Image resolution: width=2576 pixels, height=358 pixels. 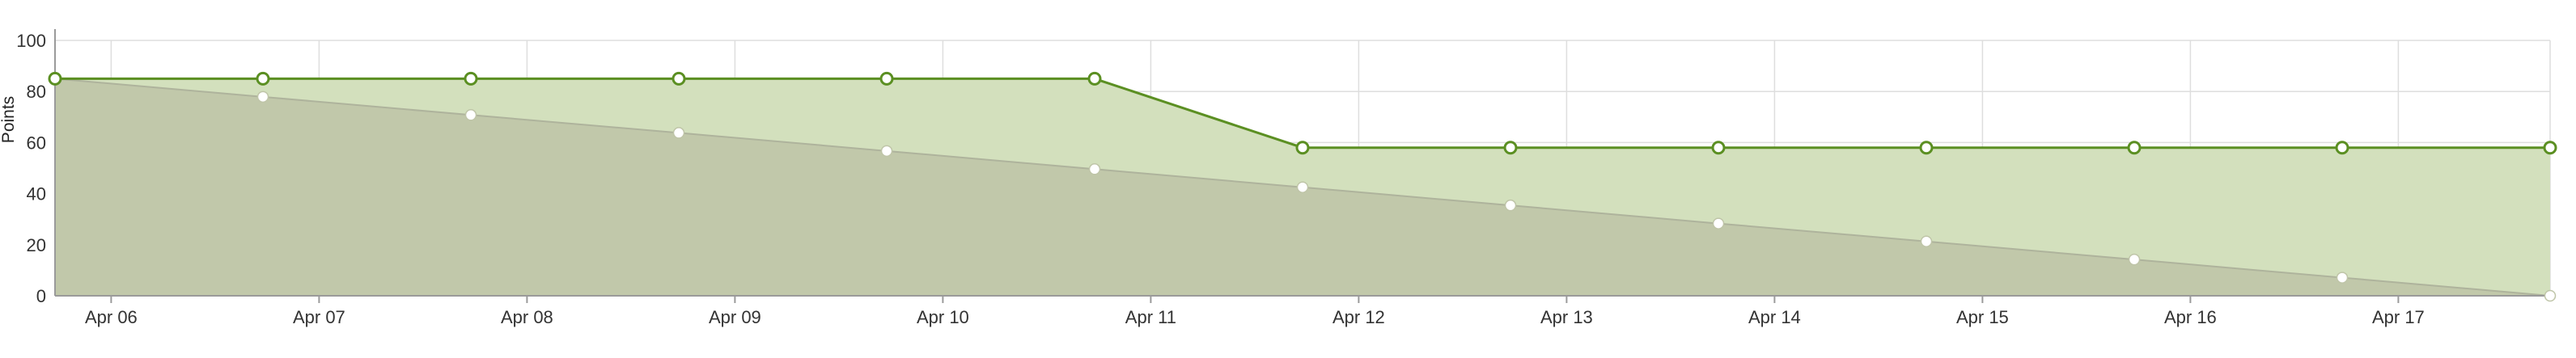 I want to click on x-tick-label: Apr 13, so click(x=1566, y=317).